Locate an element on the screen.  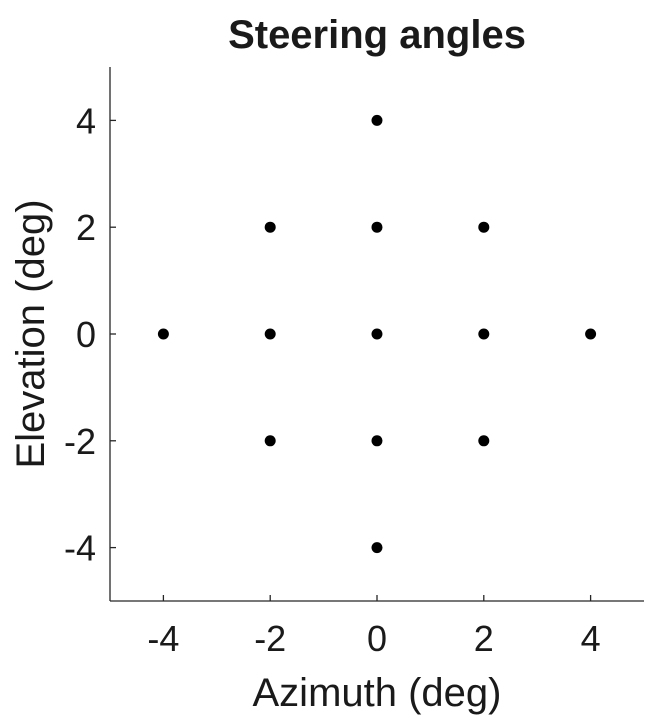
x-ticks: -4 -2 0 2 4 is located at coordinates (374, 627).